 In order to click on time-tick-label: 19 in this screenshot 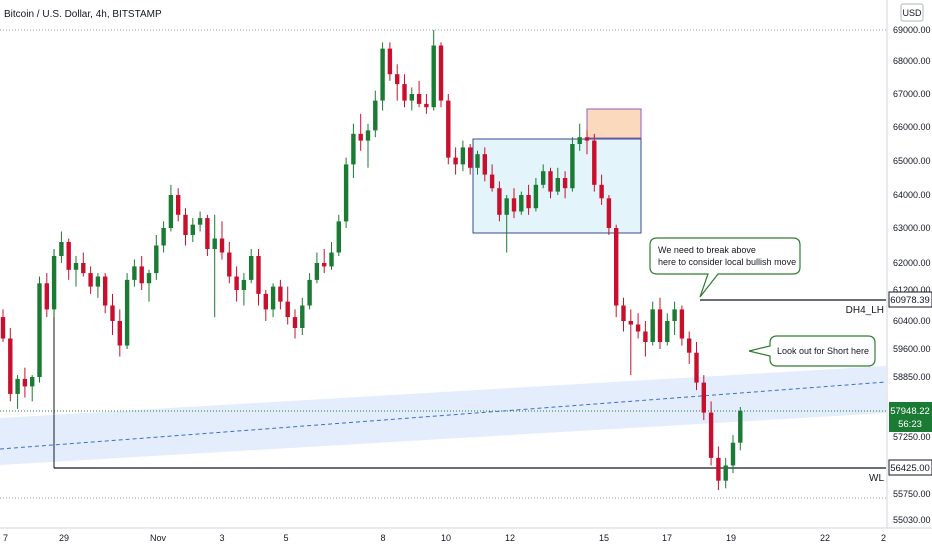, I will do `click(731, 538)`.